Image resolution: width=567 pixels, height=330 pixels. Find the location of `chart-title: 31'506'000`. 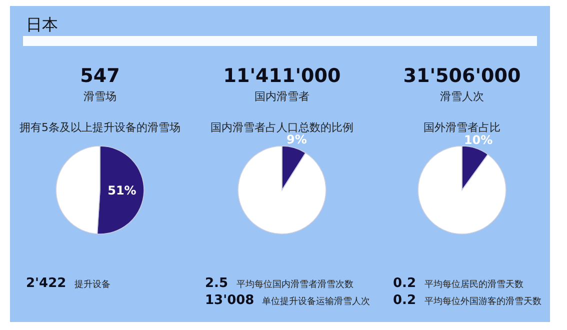

chart-title: 31'506'000 is located at coordinates (462, 76).